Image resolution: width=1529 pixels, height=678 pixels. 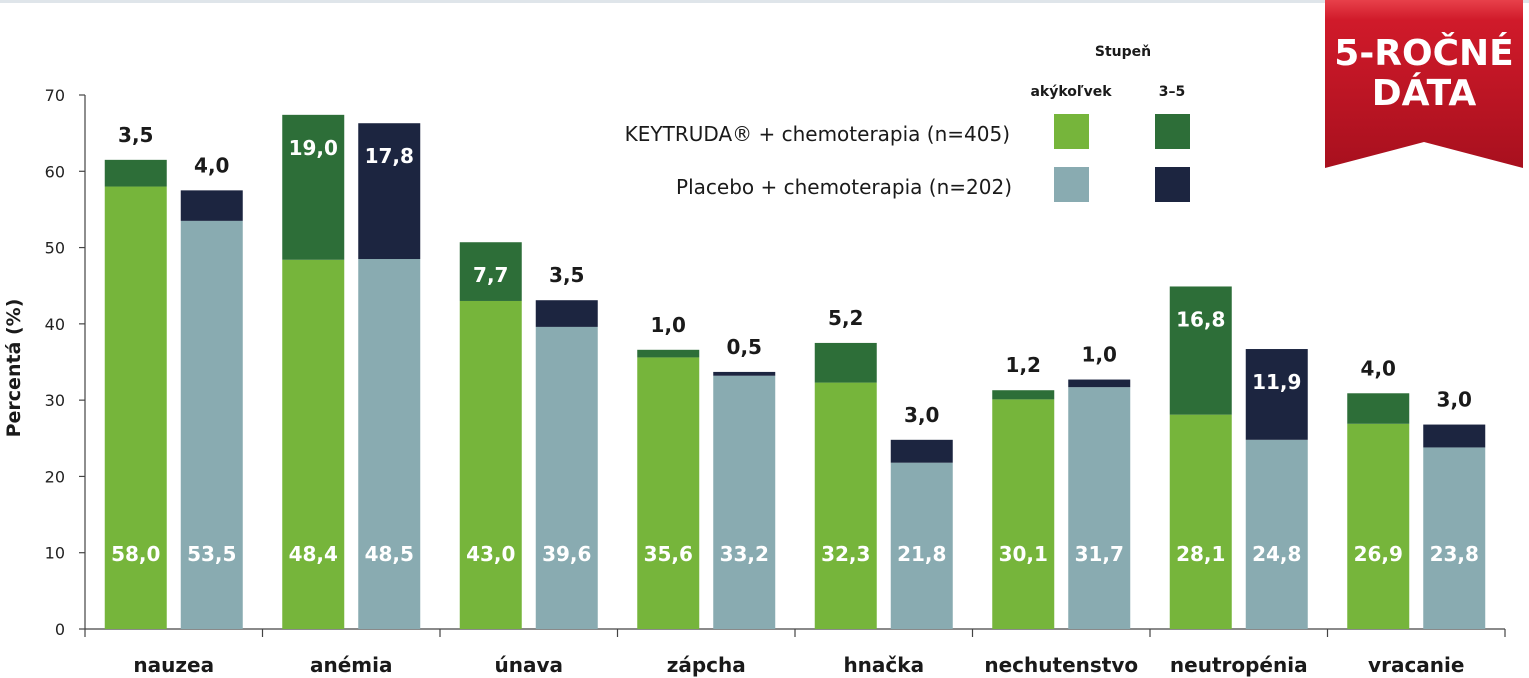 What do you see at coordinates (566, 554) in the screenshot?
I see `any-grade-value-label: 39,6` at bounding box center [566, 554].